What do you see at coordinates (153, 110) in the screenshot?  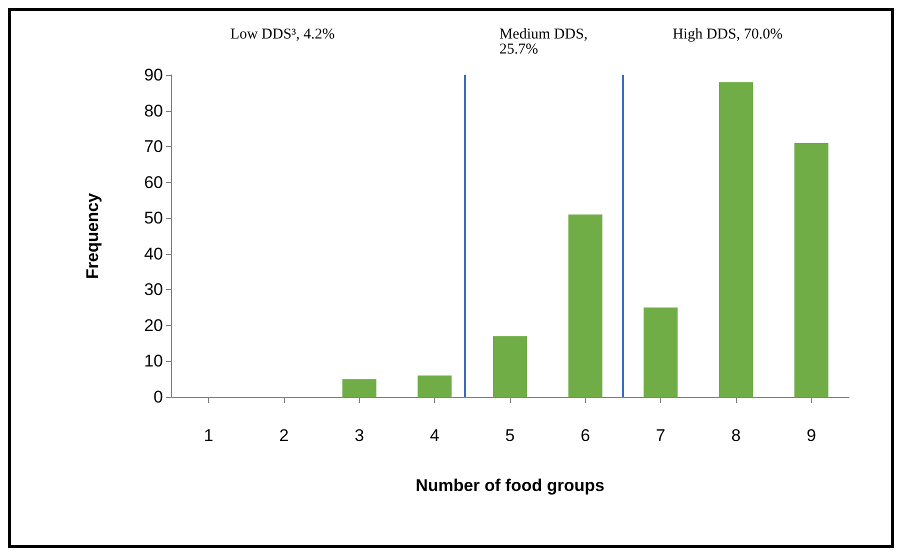 I see `y-tick-label: 80` at bounding box center [153, 110].